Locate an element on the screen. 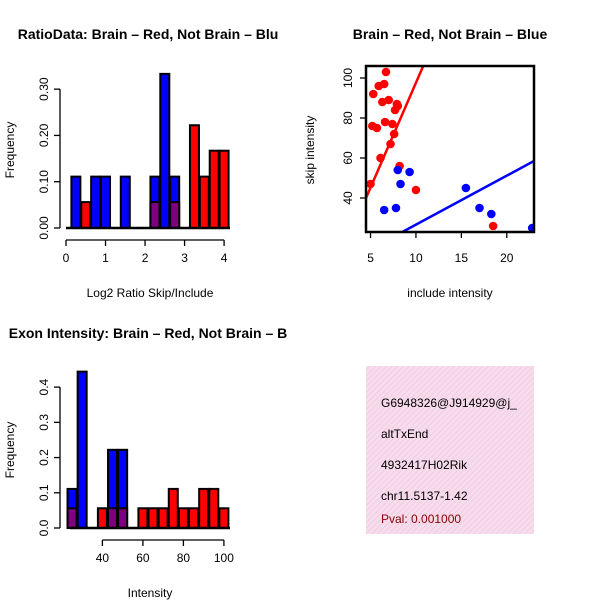 The height and width of the screenshot is (600, 600). y-tick-label: 0.3 is located at coordinates (44, 422).